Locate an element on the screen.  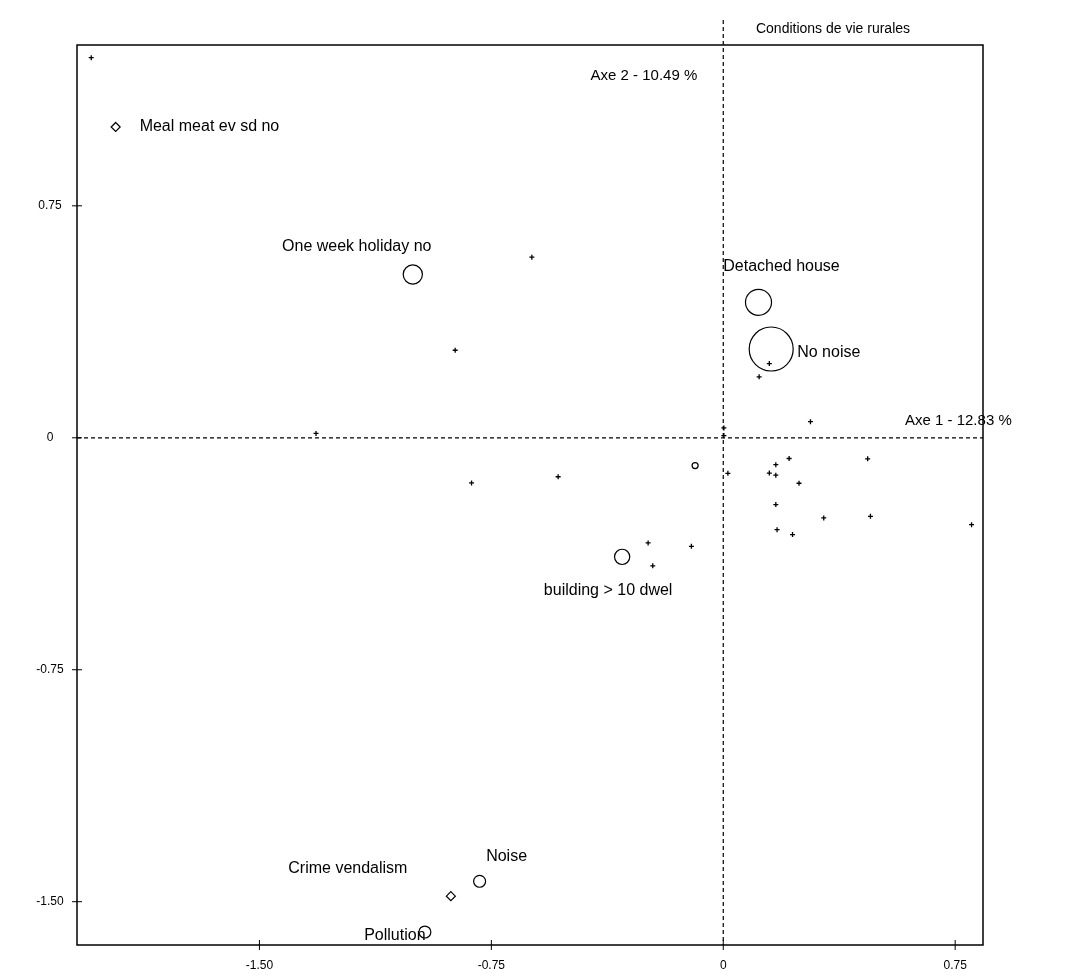
y-tick-label: -0.75 is located at coordinates (50, 668).